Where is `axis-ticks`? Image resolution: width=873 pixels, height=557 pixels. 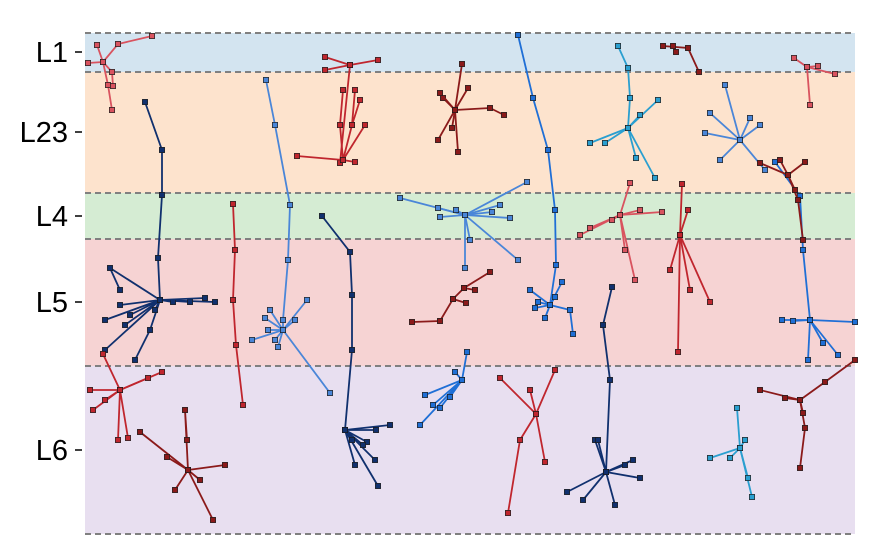 axis-ticks is located at coordinates (78, 251).